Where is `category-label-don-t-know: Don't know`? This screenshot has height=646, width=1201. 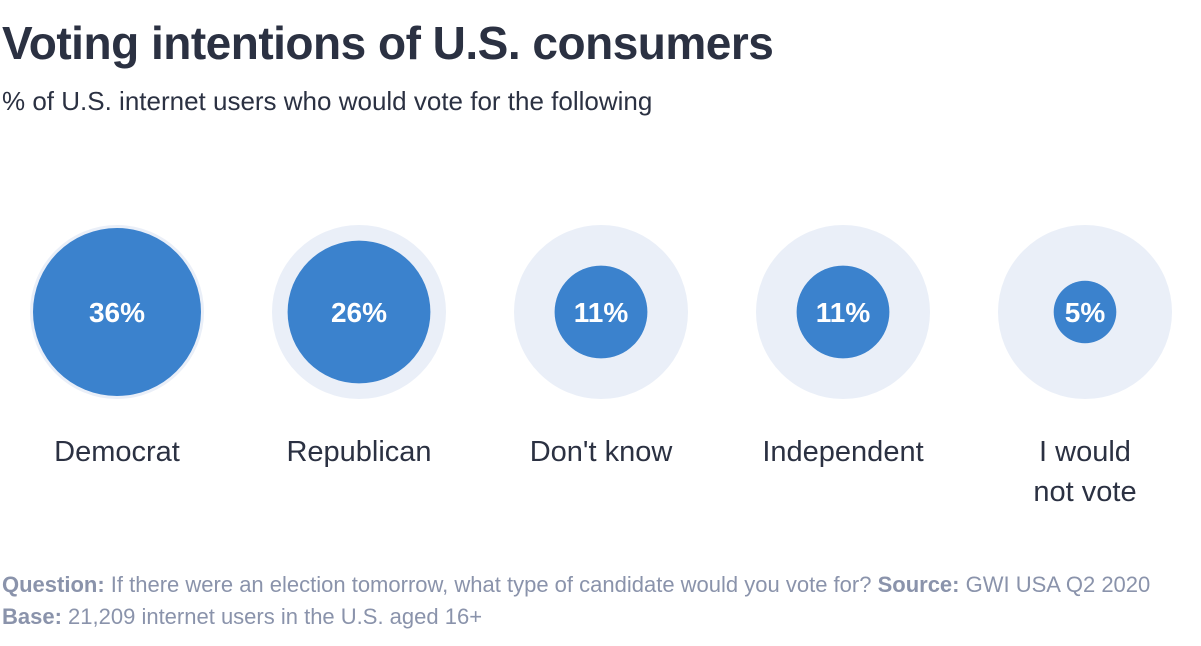 category-label-don-t-know: Don't know is located at coordinates (601, 452).